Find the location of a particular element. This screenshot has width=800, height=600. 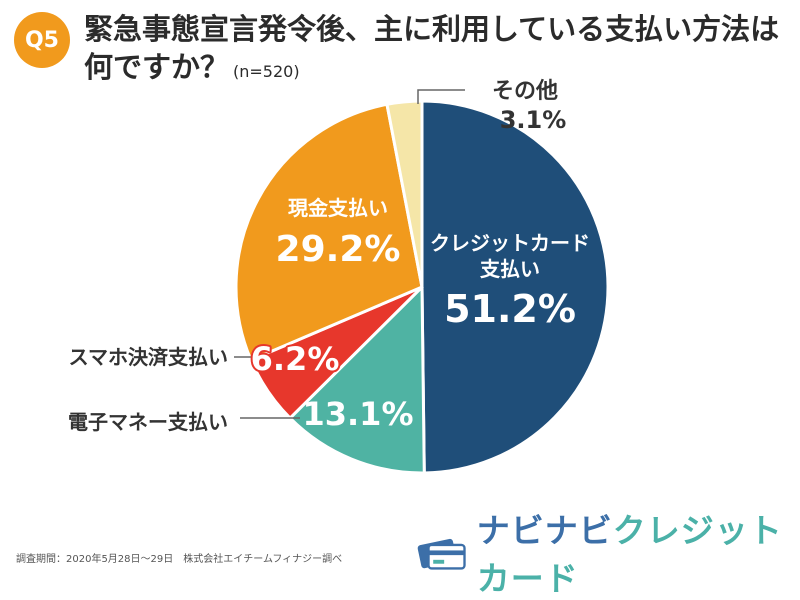

site-logo: ナビナビクレジットカード is located at coordinates (606, 554).